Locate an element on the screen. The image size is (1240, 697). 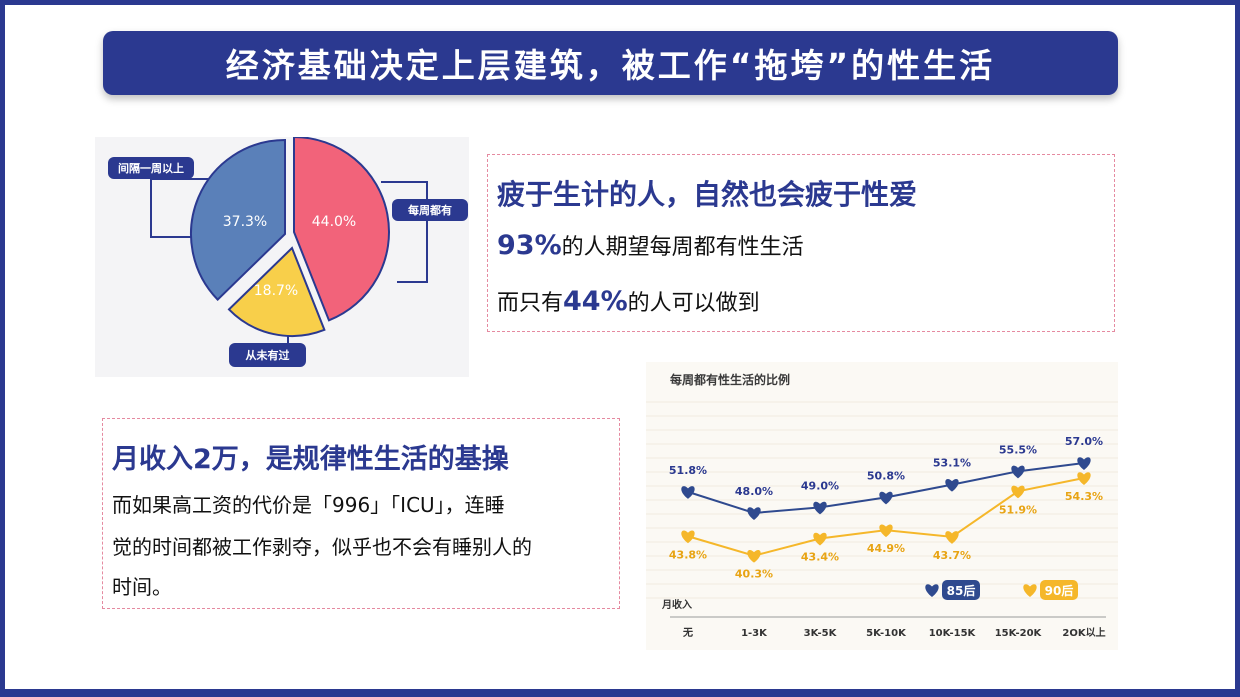
x-tick-label: 无 is located at coordinates (687, 633).